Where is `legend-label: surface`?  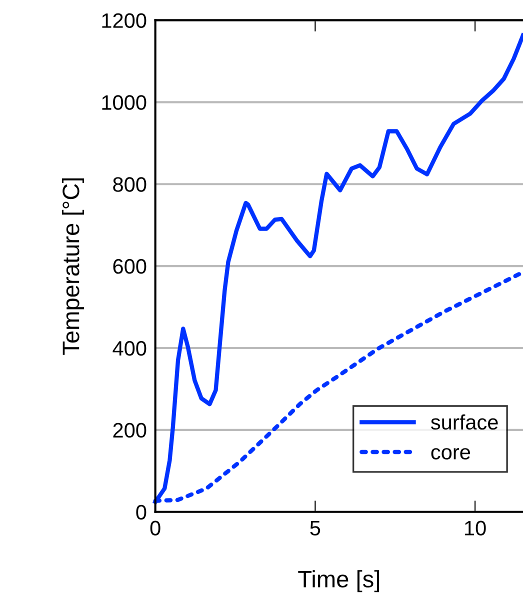
legend-label: surface is located at coordinates (464, 422).